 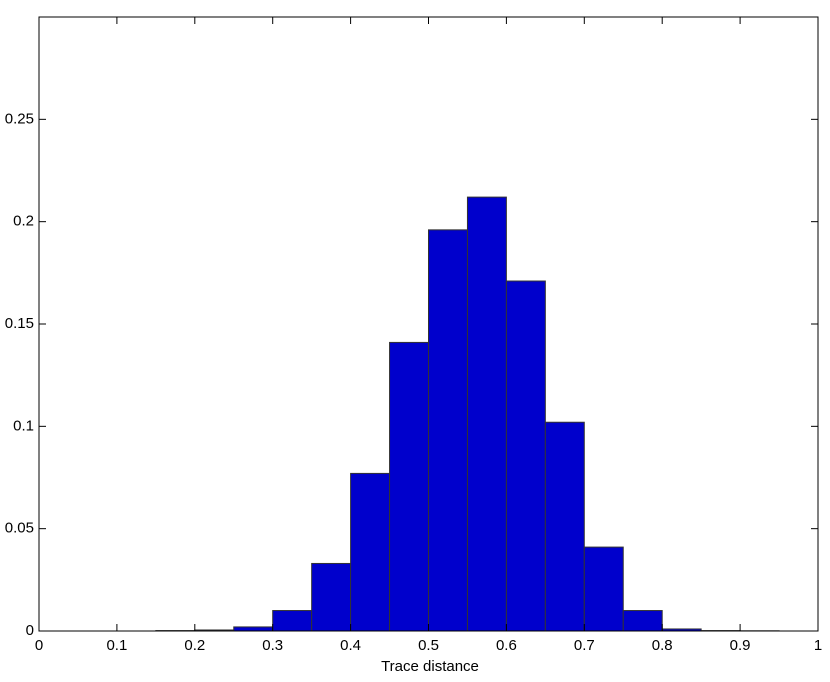 I want to click on x-tick-label: 0.7, so click(x=584, y=645).